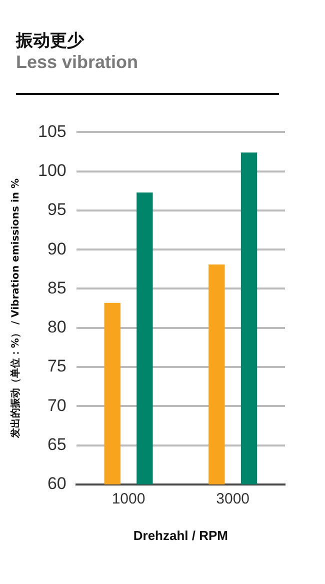  What do you see at coordinates (52, 131) in the screenshot?
I see `y-tick-label: 105` at bounding box center [52, 131].